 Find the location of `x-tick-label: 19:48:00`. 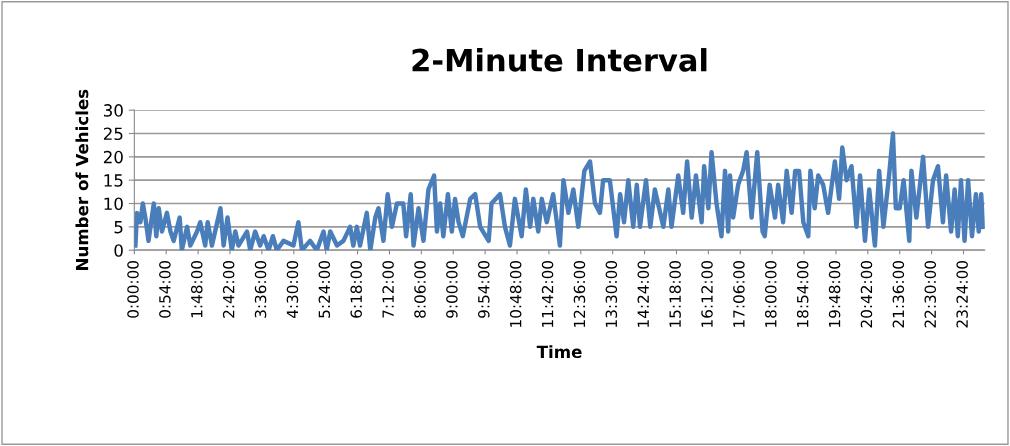

x-tick-label: 19:48:00 is located at coordinates (834, 293).